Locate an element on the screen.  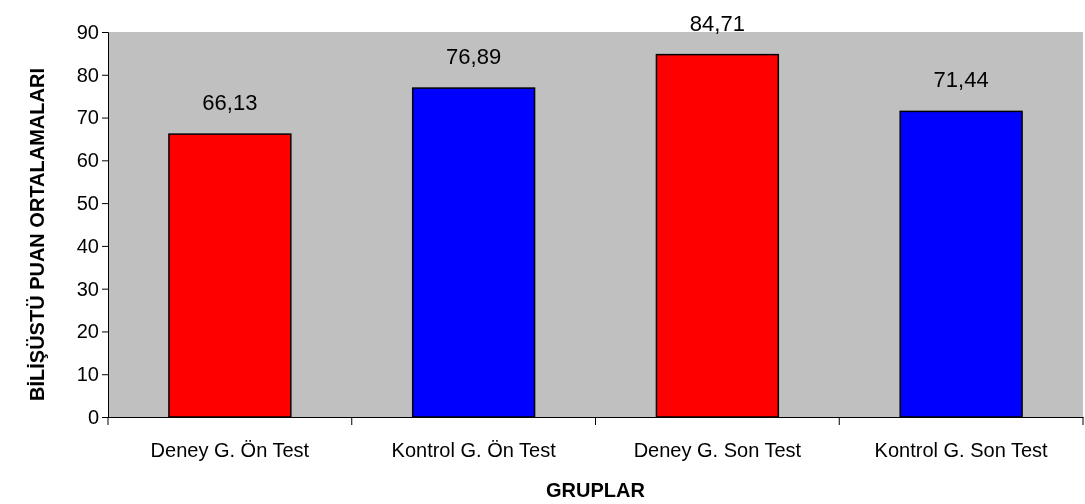
y-tick-label: 20 is located at coordinates (87, 331).